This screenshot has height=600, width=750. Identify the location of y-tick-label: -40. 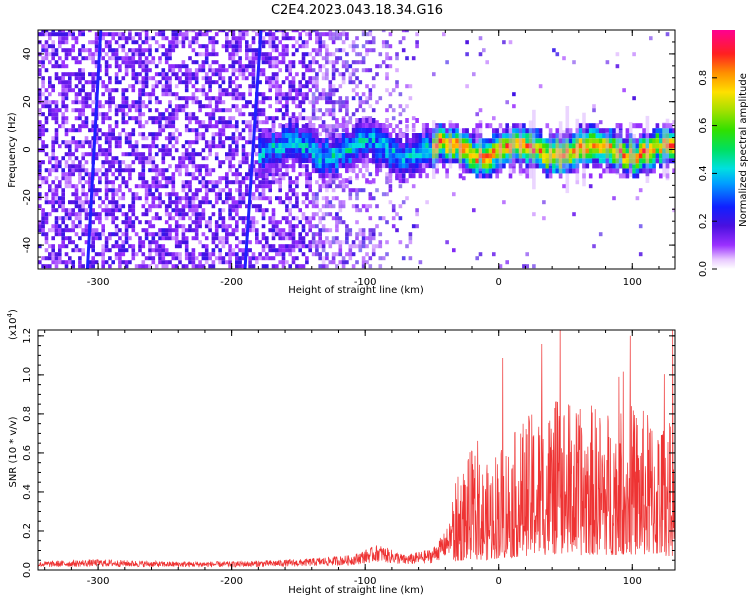
(27, 245).